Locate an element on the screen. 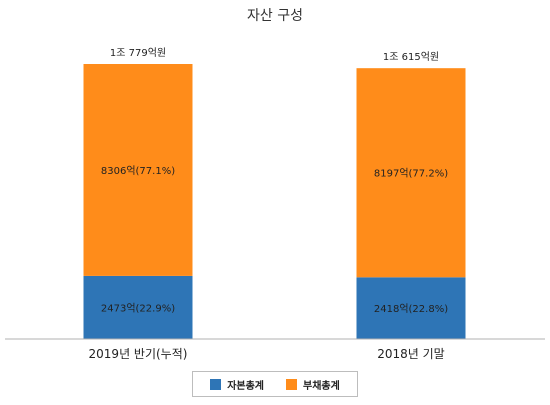 The width and height of the screenshot is (550, 405). legend-label-equity: 자본총계 is located at coordinates (245, 386).